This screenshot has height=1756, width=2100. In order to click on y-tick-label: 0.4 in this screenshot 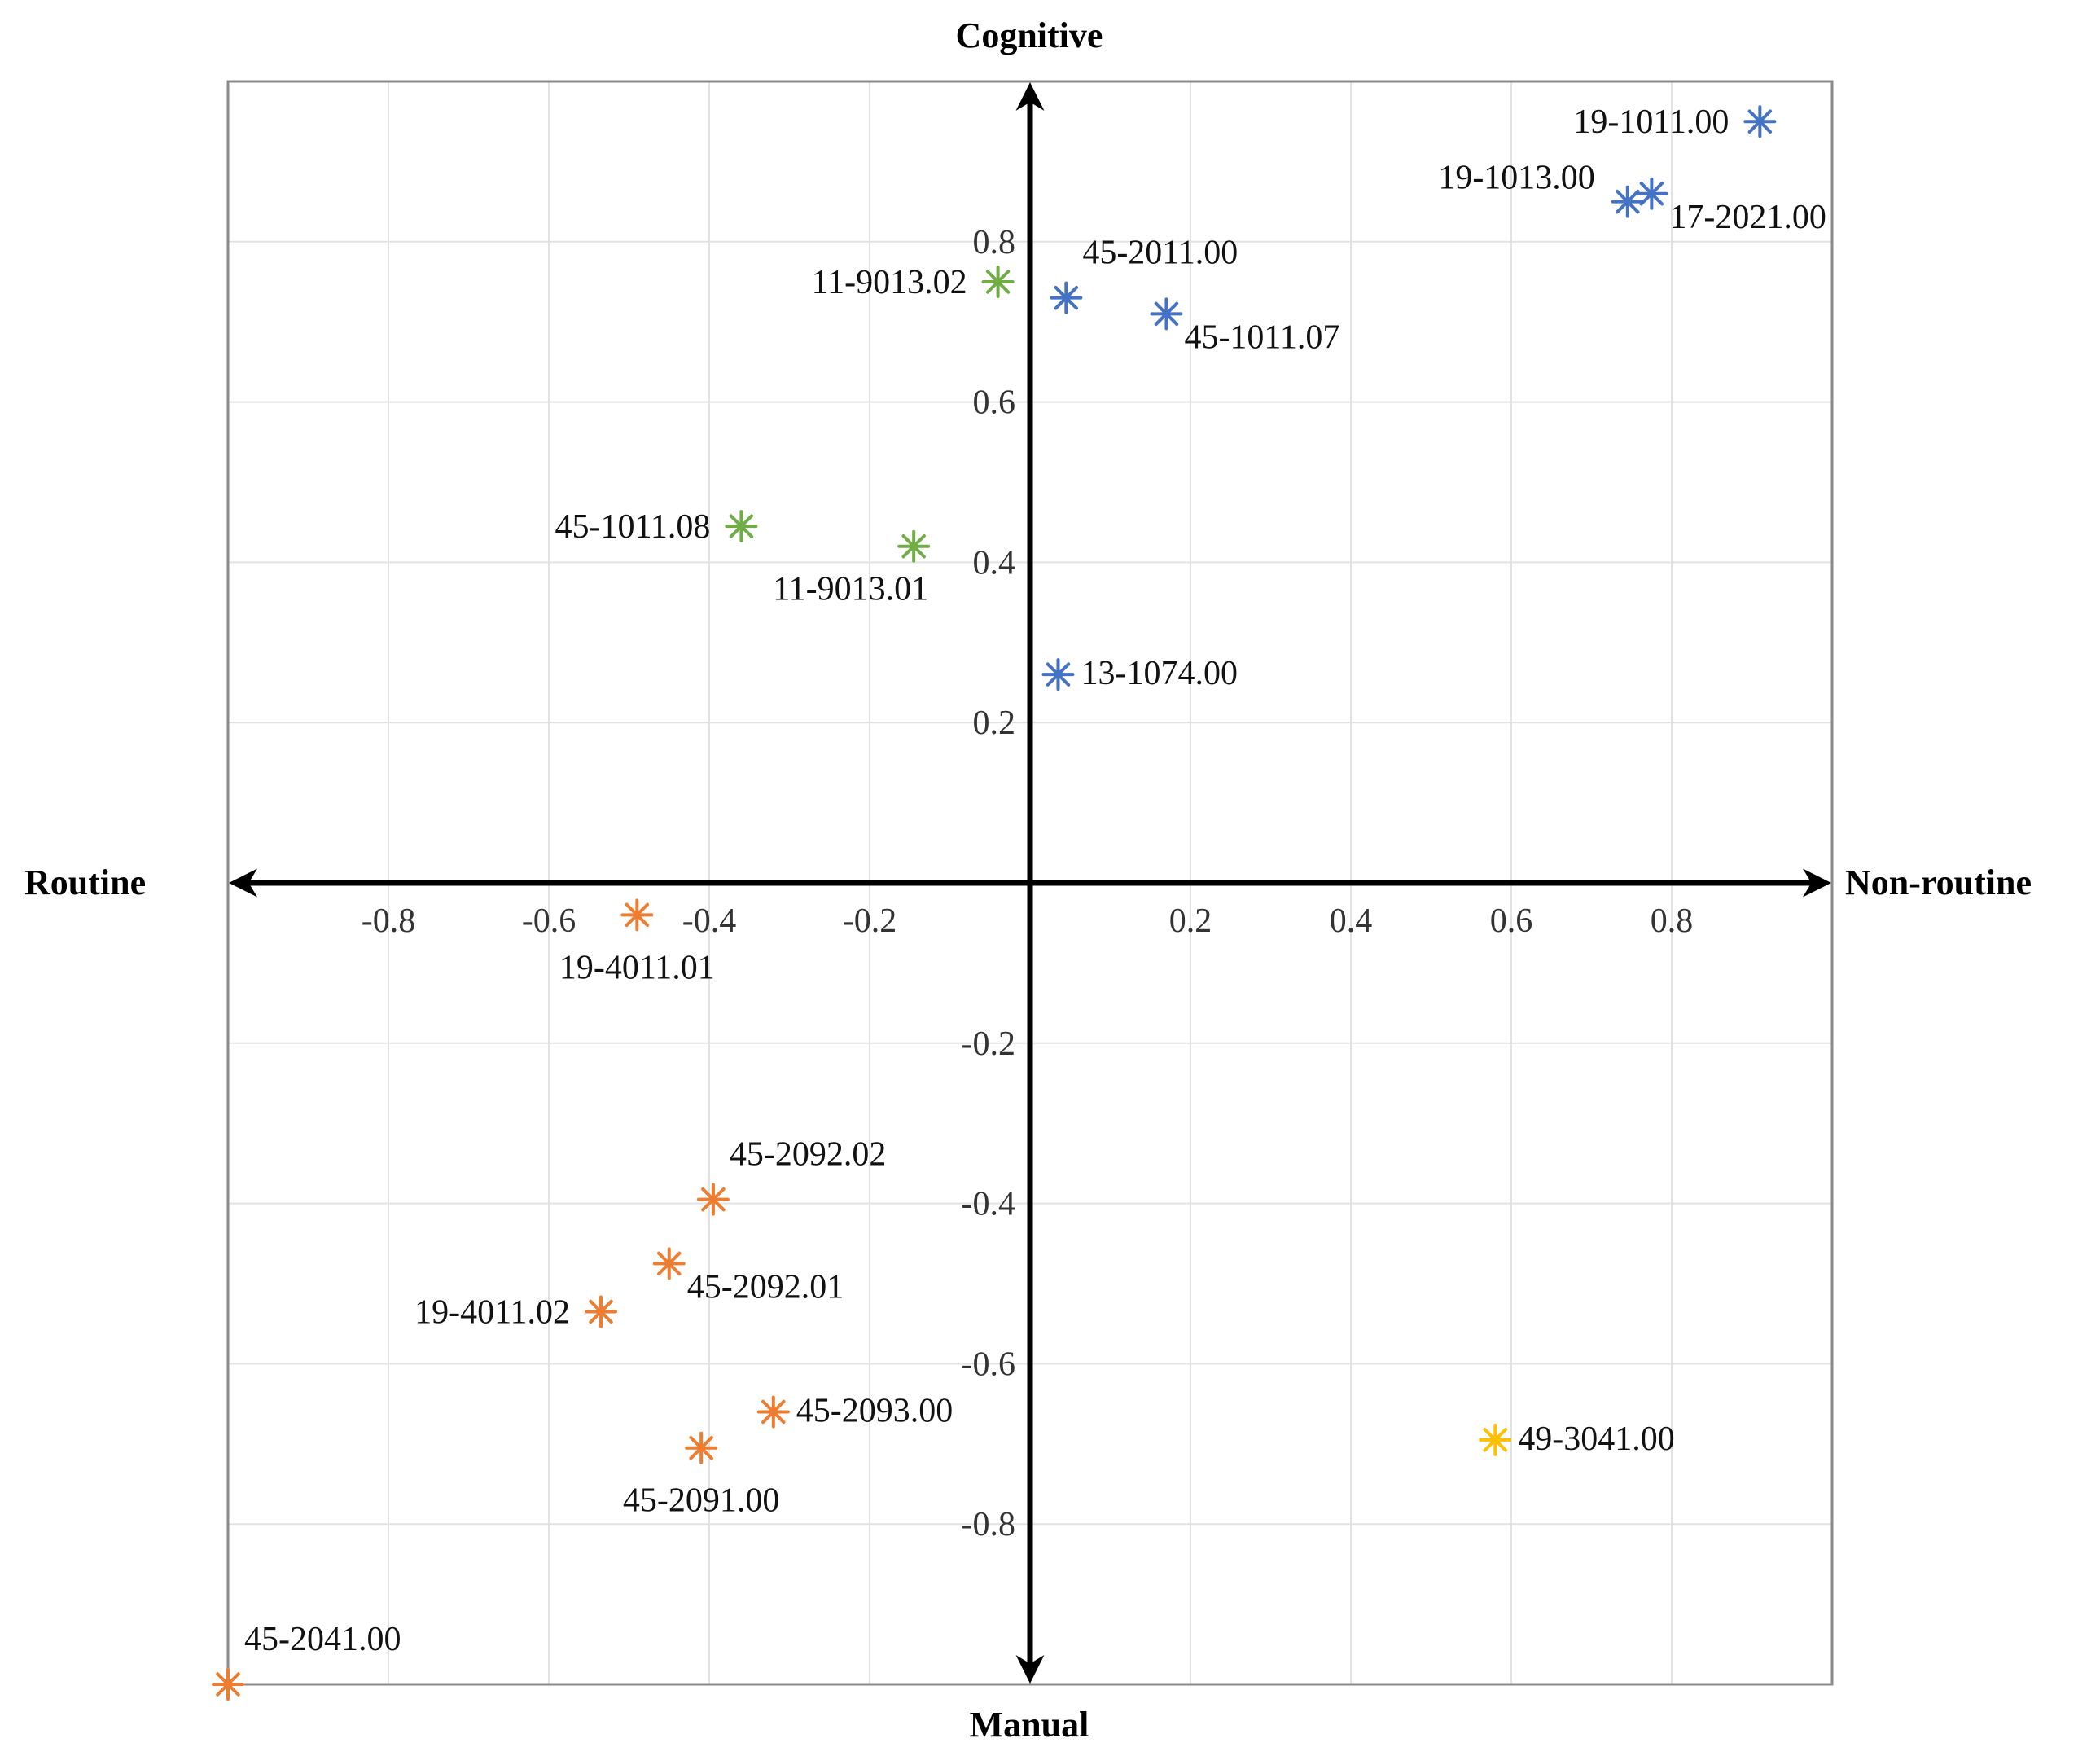, I will do `click(994, 563)`.